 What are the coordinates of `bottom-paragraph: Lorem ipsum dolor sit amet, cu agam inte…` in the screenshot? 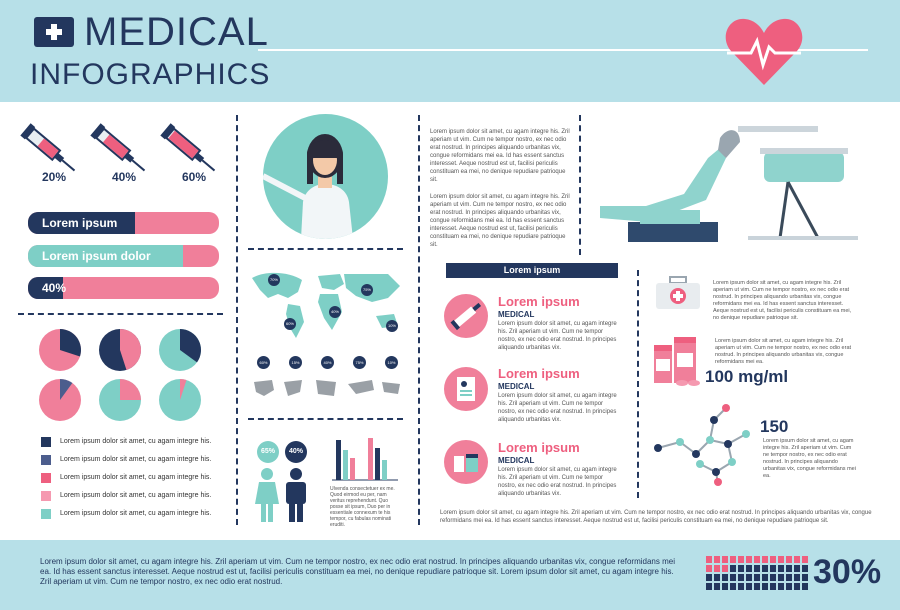 It's located at (656, 517).